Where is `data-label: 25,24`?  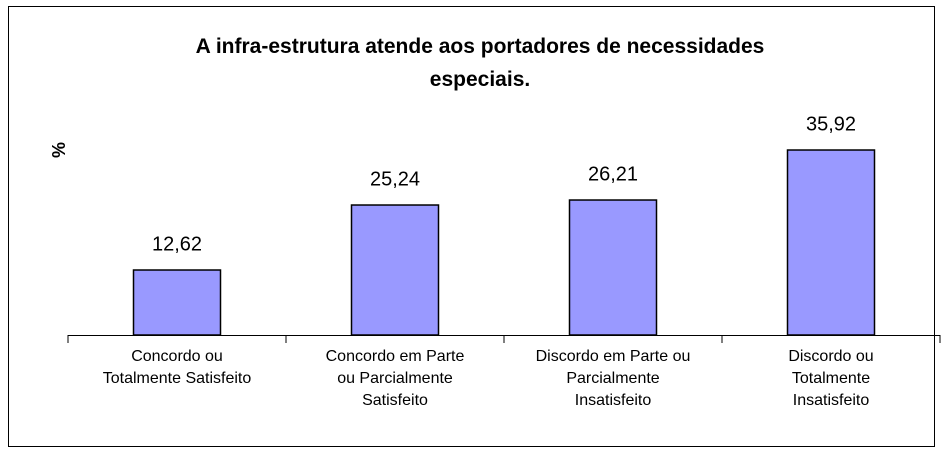
data-label: 25,24 is located at coordinates (395, 179).